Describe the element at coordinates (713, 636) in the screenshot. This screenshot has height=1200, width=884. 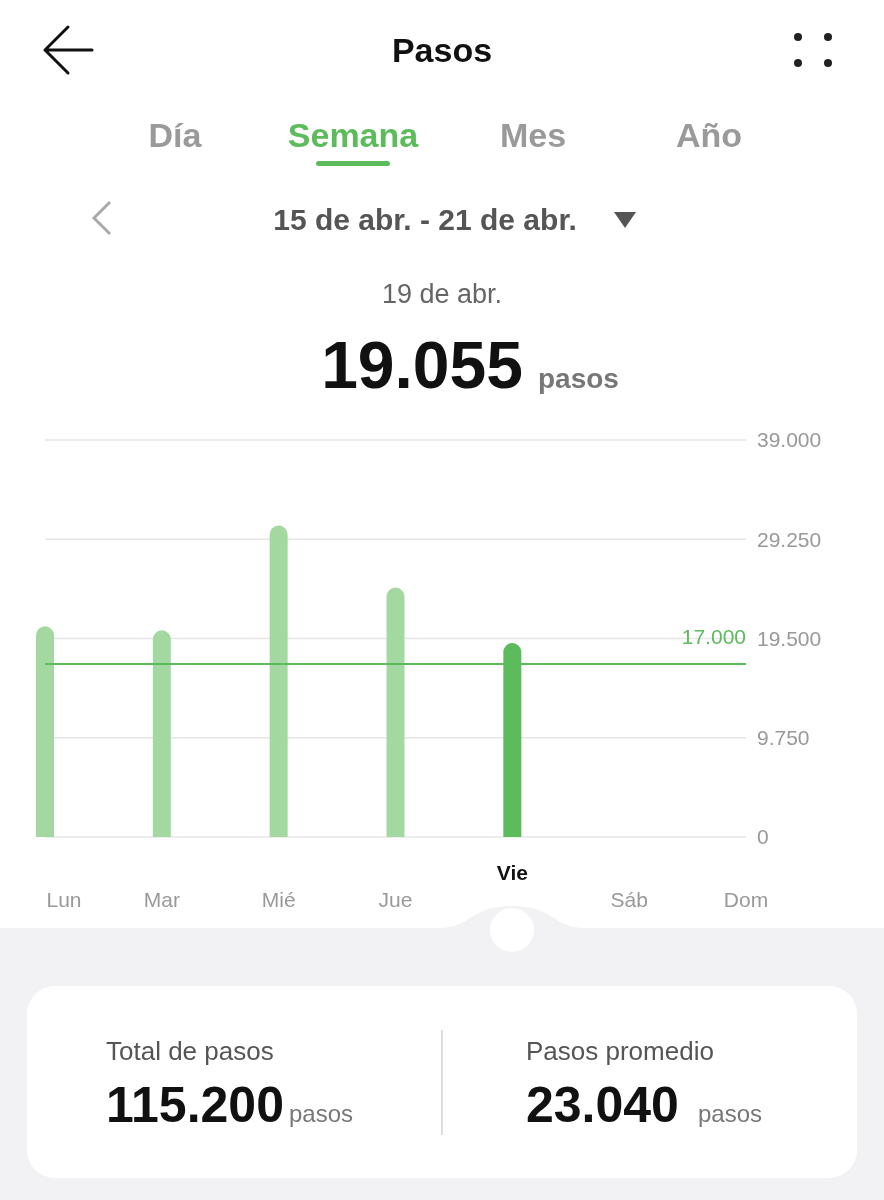
I see `ref-line-label: 17.000` at that location.